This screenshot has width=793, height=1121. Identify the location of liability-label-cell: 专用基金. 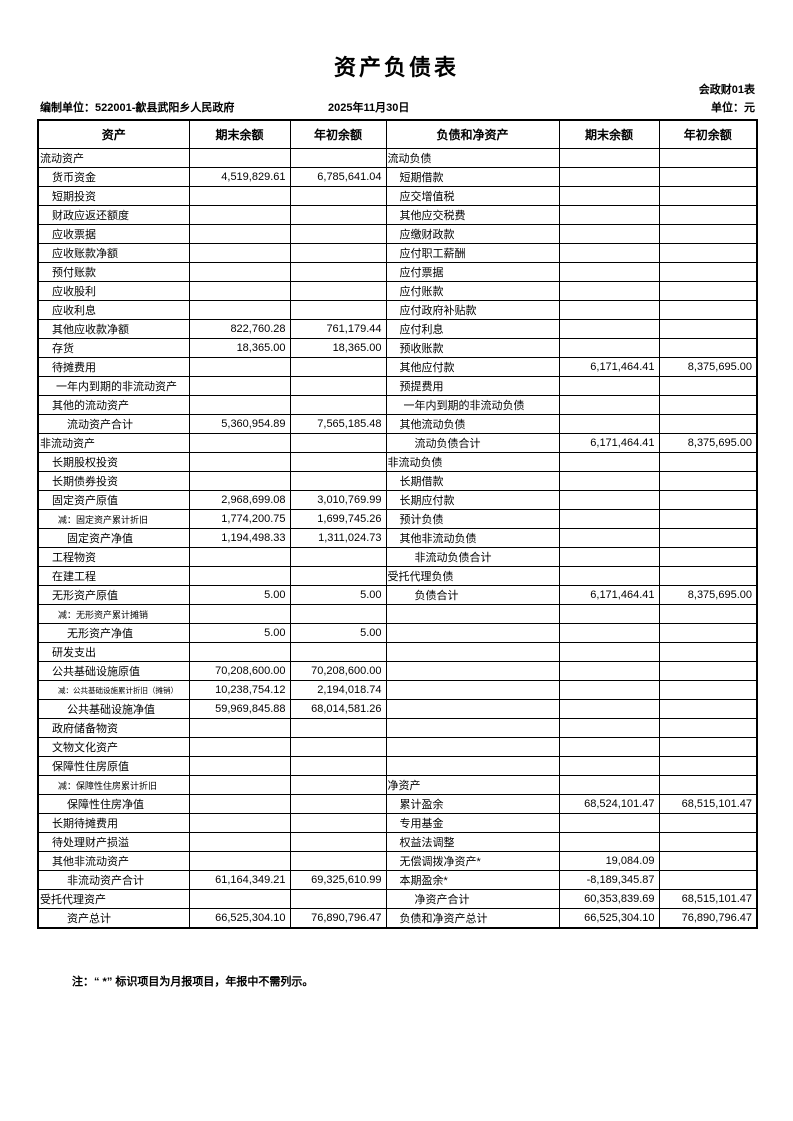
(472, 823).